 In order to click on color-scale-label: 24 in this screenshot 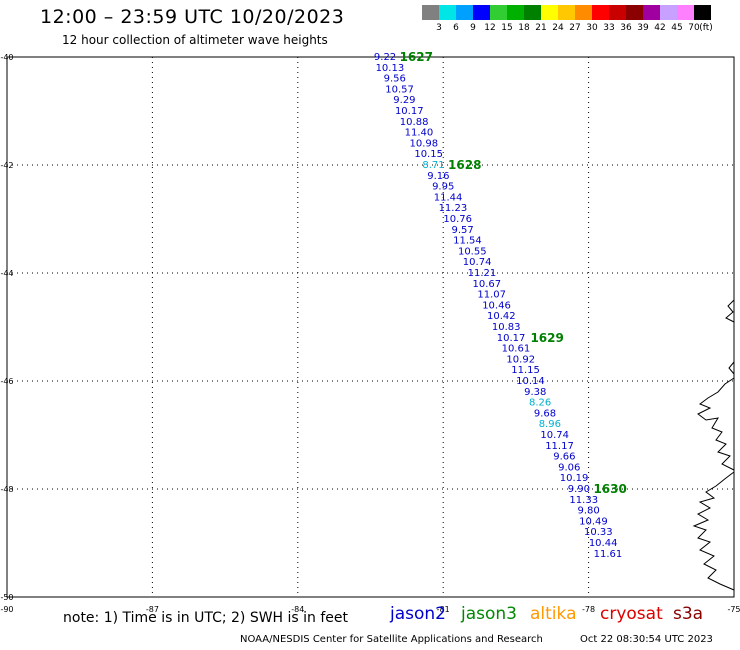, I will do `click(558, 28)`.